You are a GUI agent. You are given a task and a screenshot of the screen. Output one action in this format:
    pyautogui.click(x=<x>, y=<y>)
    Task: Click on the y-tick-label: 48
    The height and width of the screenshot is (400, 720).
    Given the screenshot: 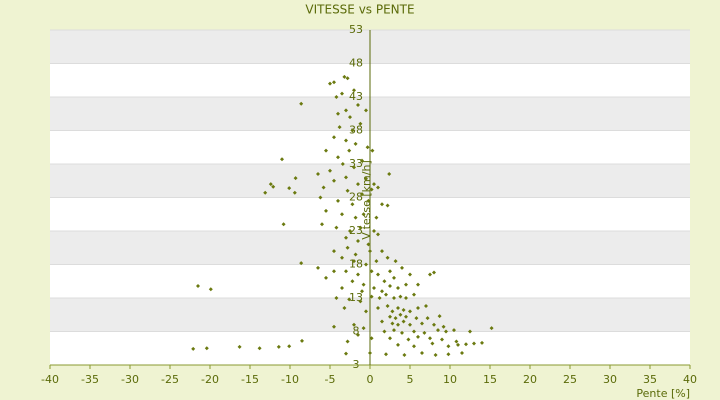 What is the action you would take?
    pyautogui.click(x=356, y=63)
    